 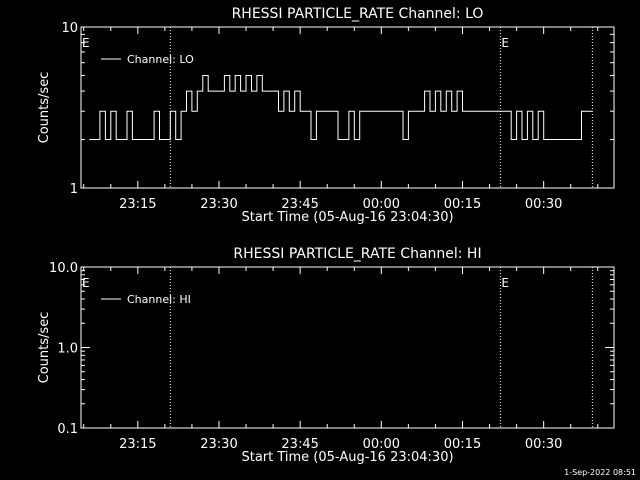 I want to click on y-tick-label: 1, so click(x=74, y=189).